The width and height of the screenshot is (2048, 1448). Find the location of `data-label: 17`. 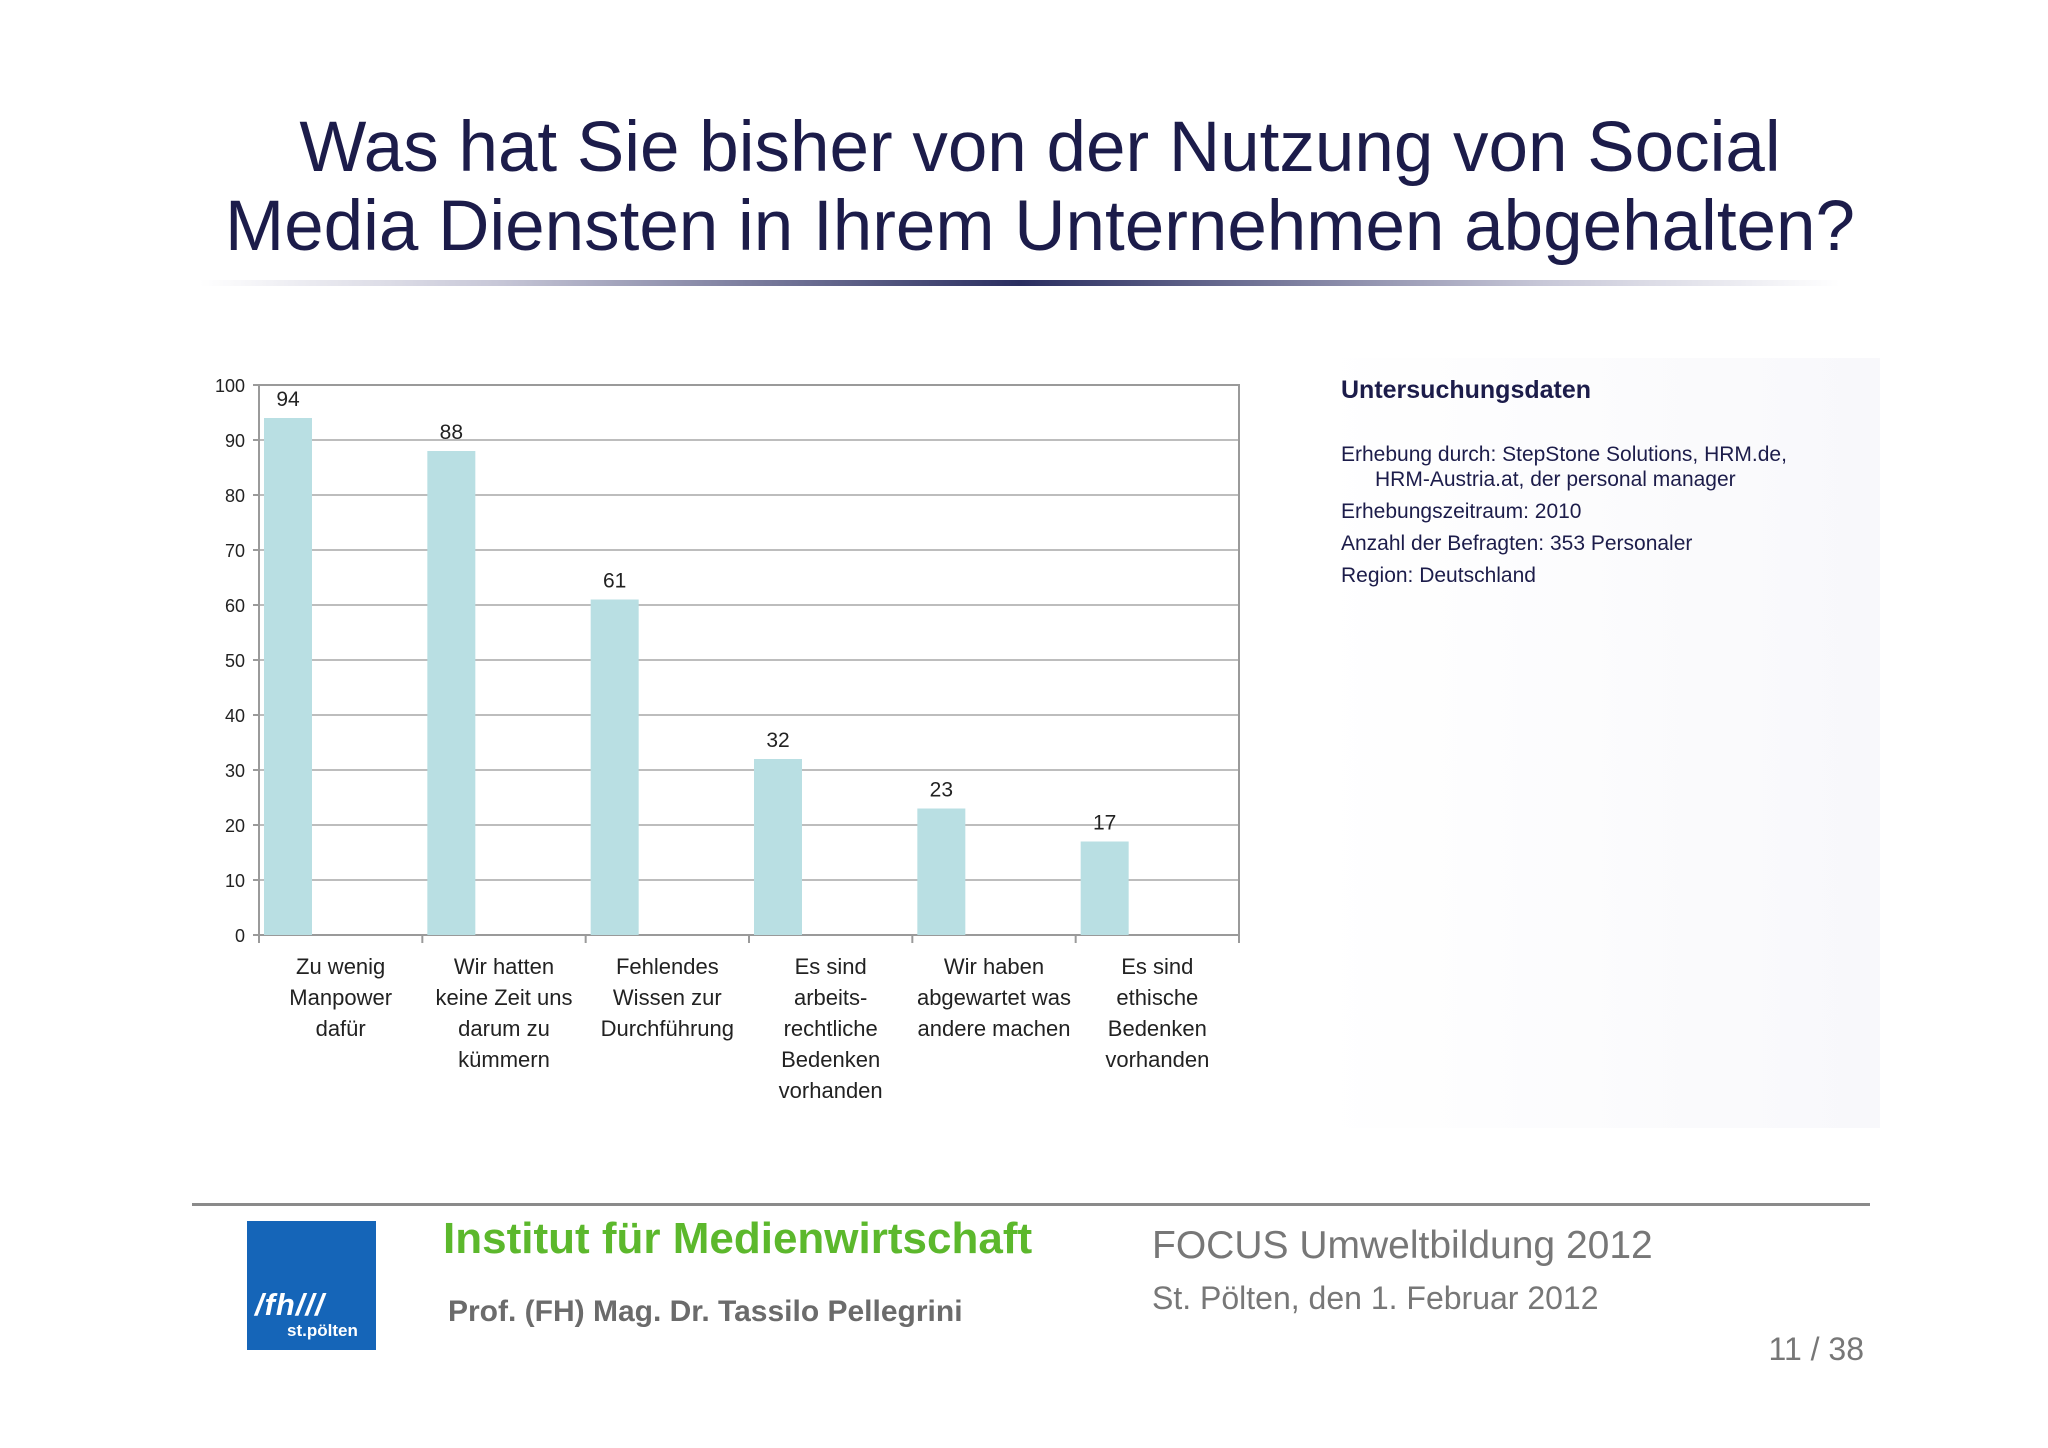

data-label: 17 is located at coordinates (1104, 823).